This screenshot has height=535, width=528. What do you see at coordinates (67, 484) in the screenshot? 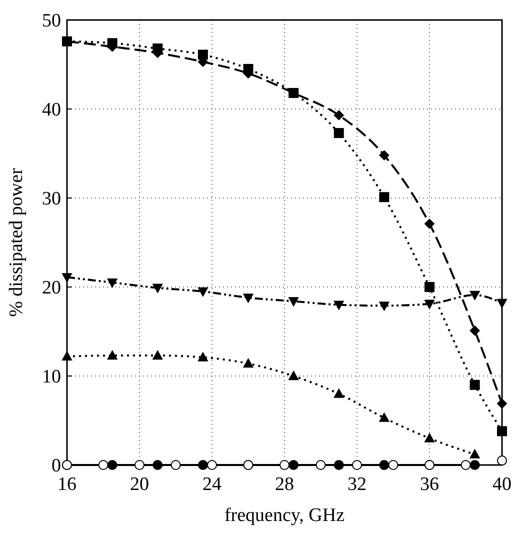
I see `x-tick-label: 16` at bounding box center [67, 484].